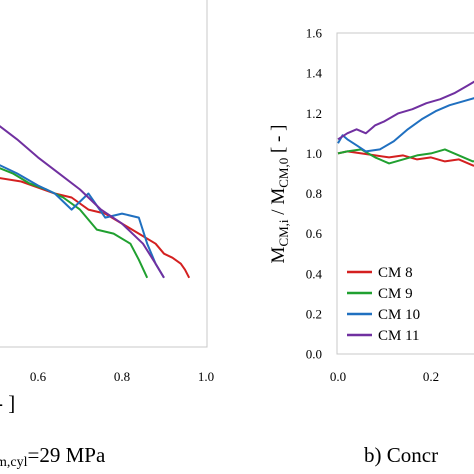 The image size is (474, 474). Describe the element at coordinates (314, 73) in the screenshot. I see `right-y-tick-label: 1.4` at that location.